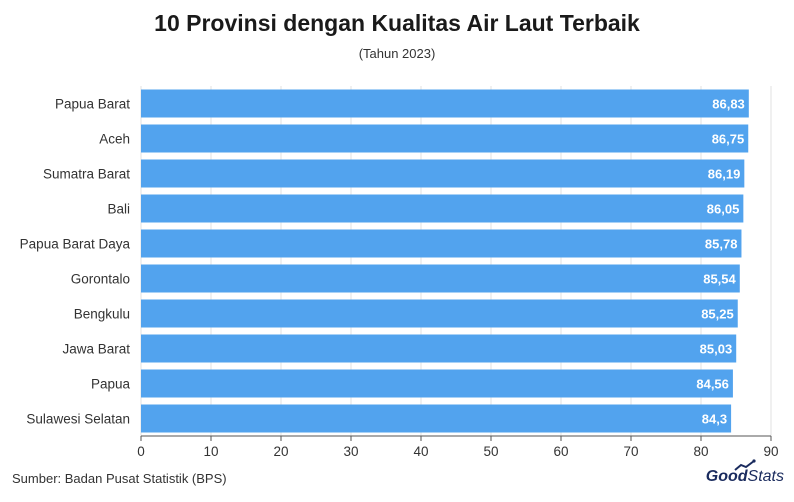 The width and height of the screenshot is (794, 502). Describe the element at coordinates (397, 53) in the screenshot. I see `chart-subtitle: (Tahun 2023)` at that location.